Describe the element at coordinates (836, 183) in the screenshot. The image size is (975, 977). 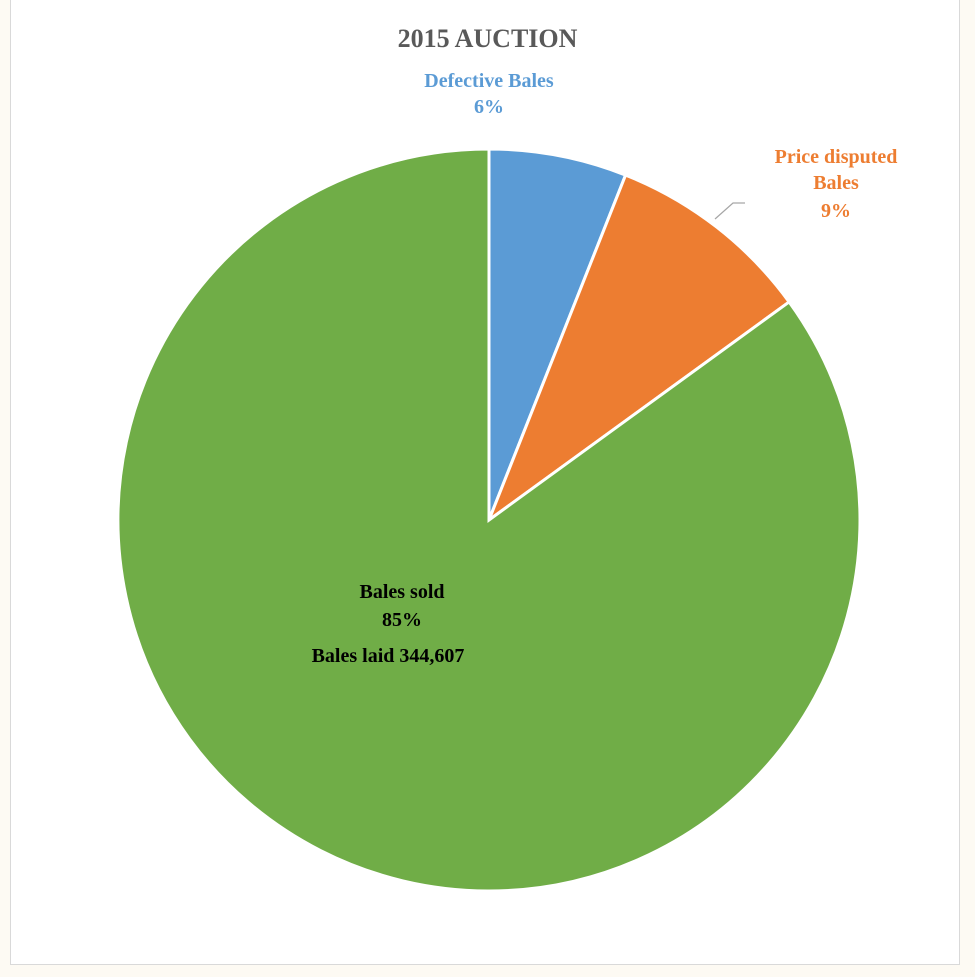
I see `slice-label-name: Bales` at that location.